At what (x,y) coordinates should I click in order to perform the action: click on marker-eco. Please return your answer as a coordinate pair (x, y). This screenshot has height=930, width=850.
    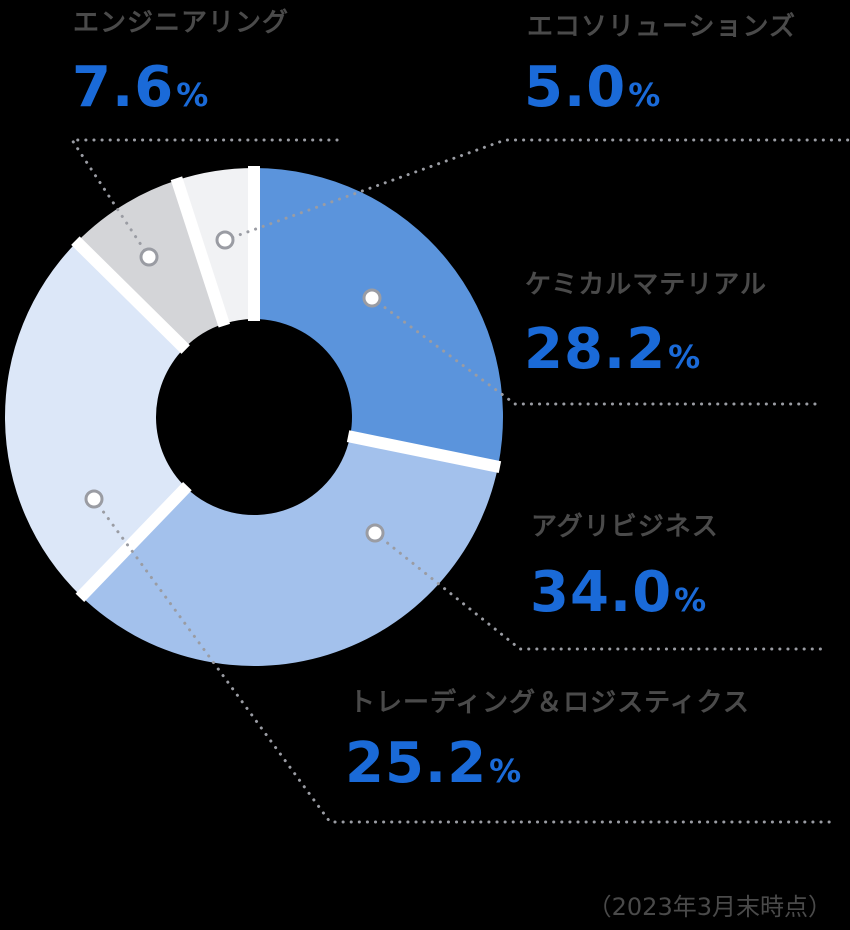
    Looking at the image, I should click on (225, 240).